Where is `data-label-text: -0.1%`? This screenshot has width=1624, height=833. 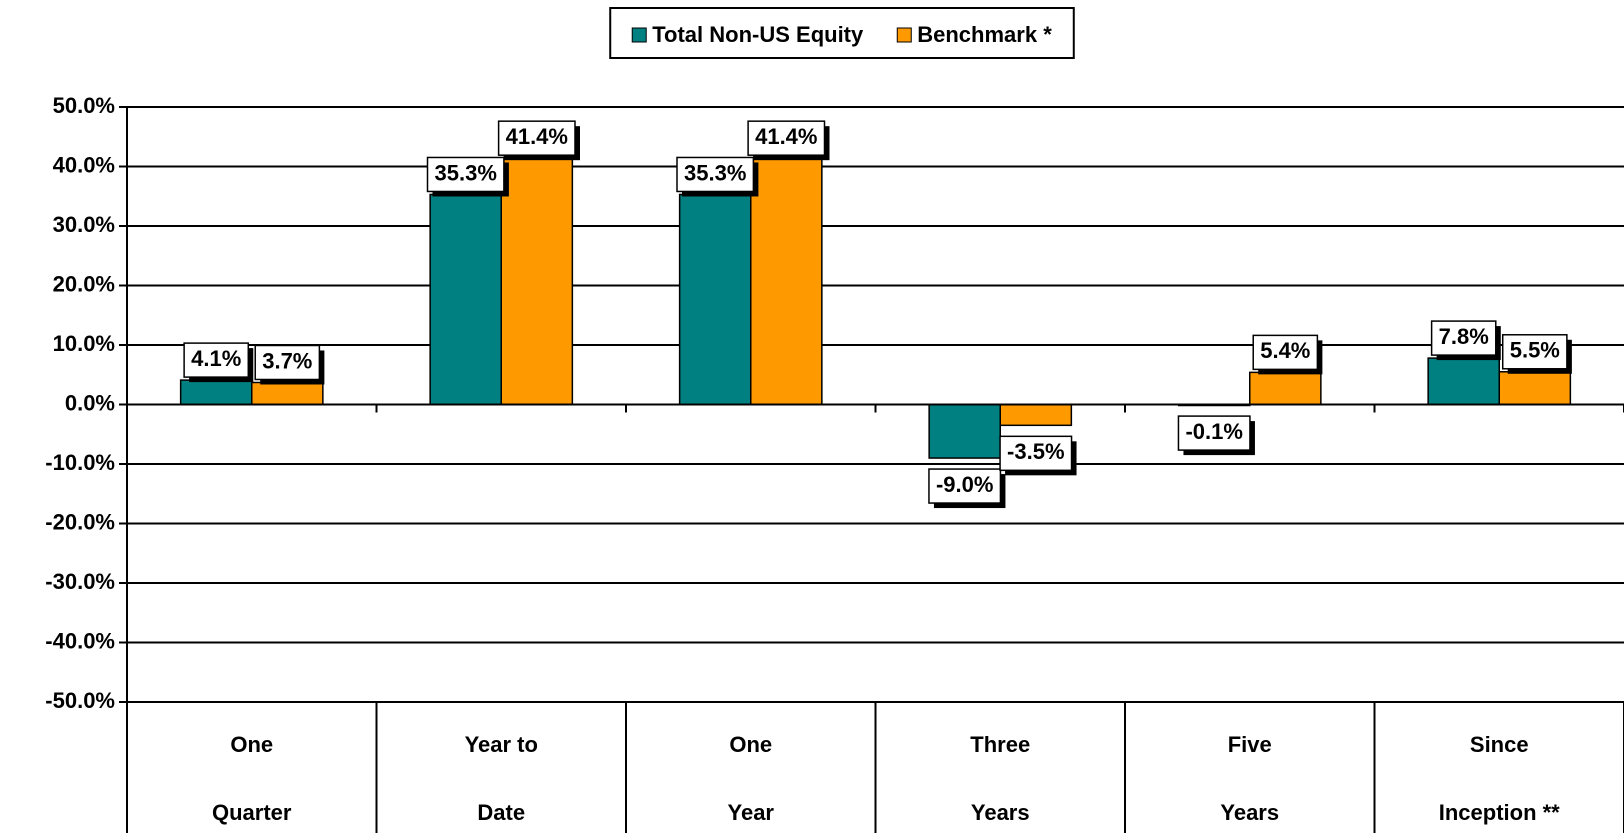
data-label-text: -0.1% is located at coordinates (1213, 431).